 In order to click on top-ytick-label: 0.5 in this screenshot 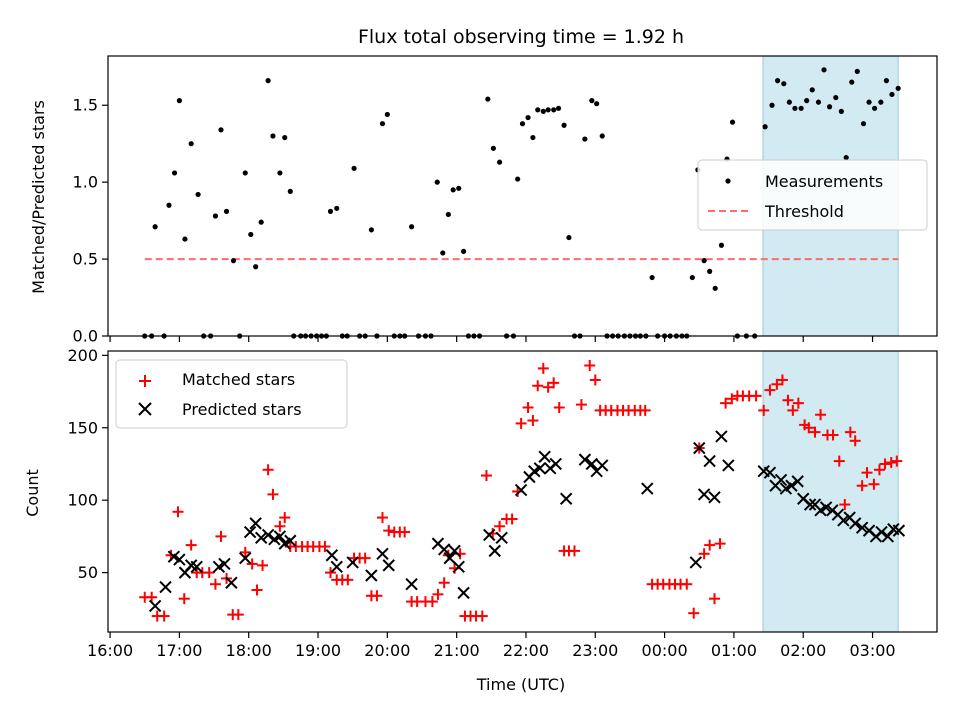, I will do `click(85, 259)`.